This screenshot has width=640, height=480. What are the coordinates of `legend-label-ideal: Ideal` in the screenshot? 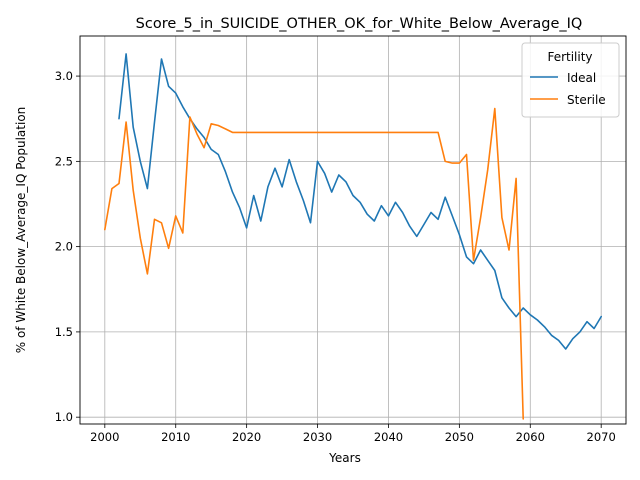 It's located at (581, 78).